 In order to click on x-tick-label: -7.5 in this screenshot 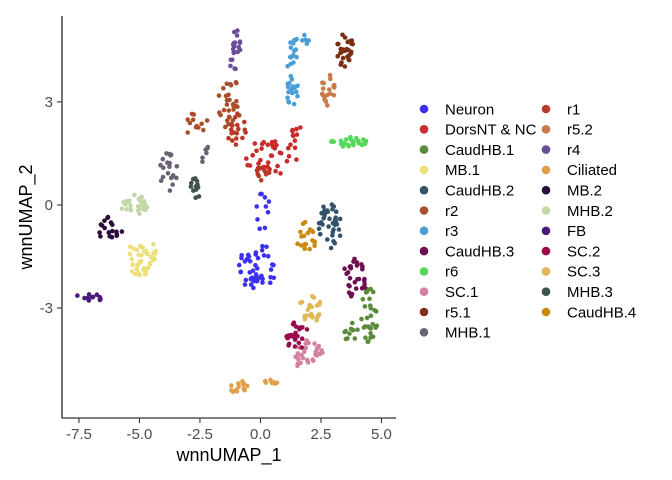, I will do `click(79, 434)`.